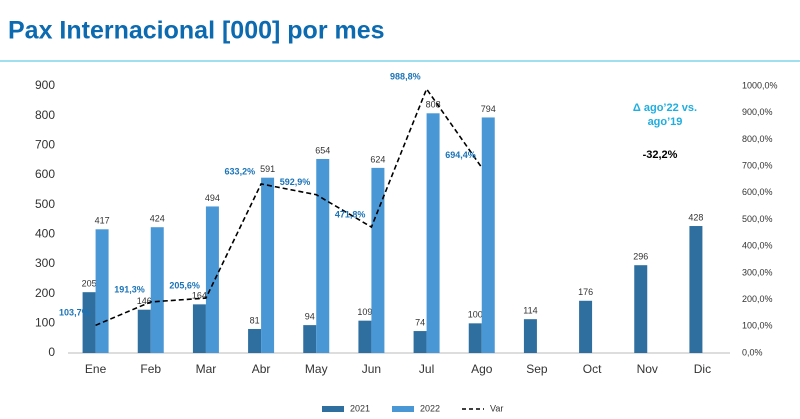 The image size is (800, 419). I want to click on bar-label: 100, so click(475, 315).